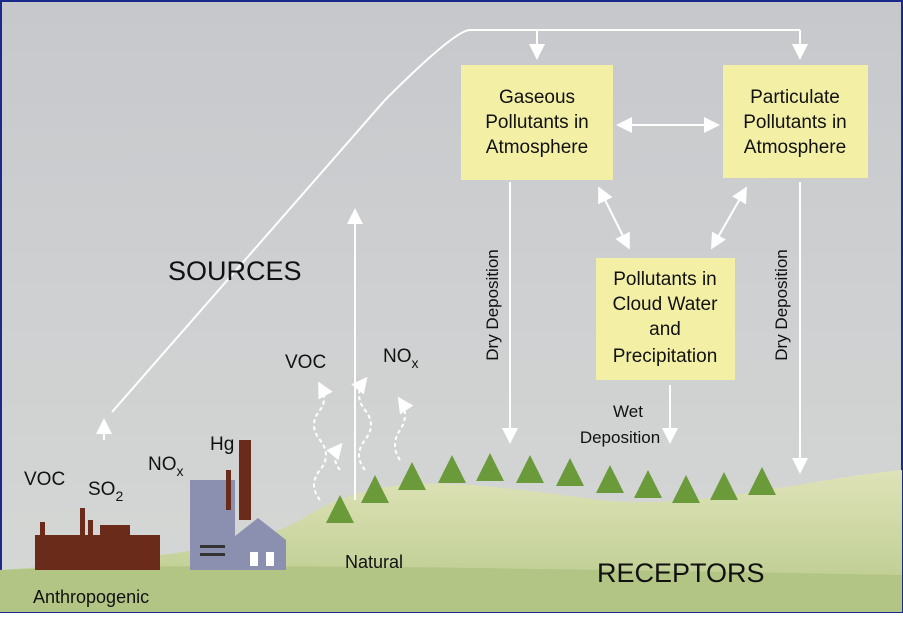 This screenshot has height=618, width=903. I want to click on emission-text: SO, so click(101, 489).